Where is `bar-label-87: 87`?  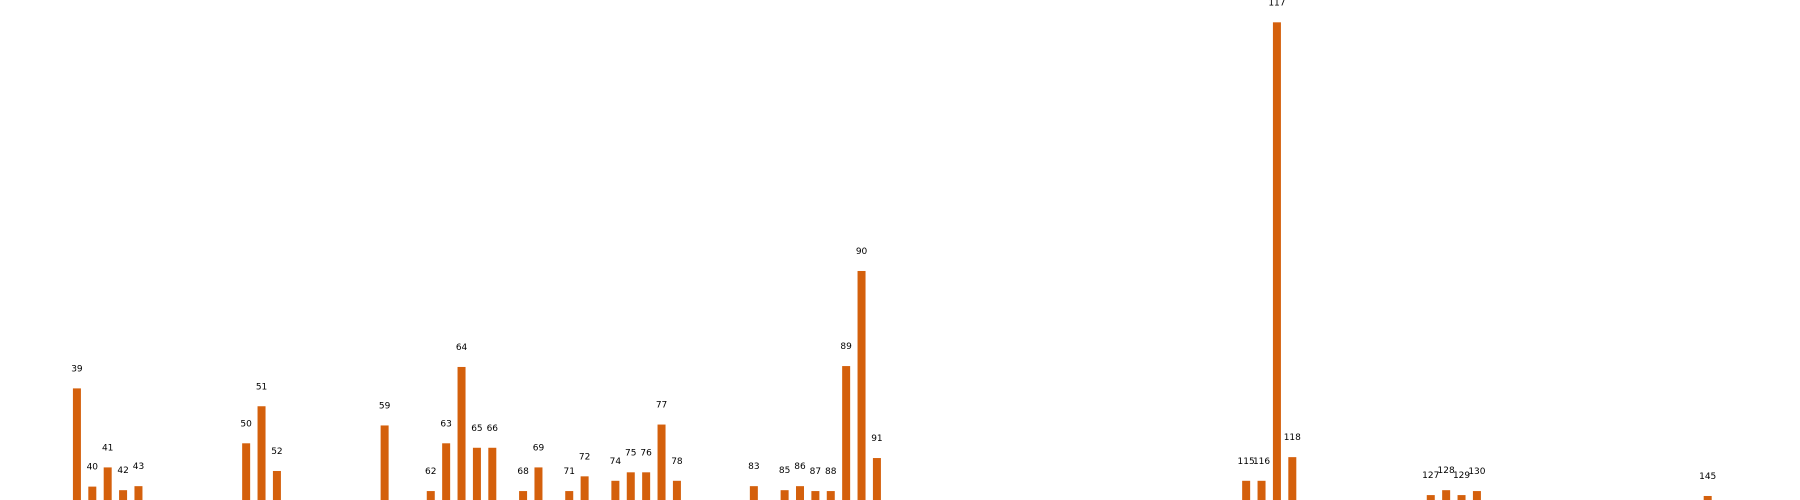
bar-label-87: 87 is located at coordinates (815, 472).